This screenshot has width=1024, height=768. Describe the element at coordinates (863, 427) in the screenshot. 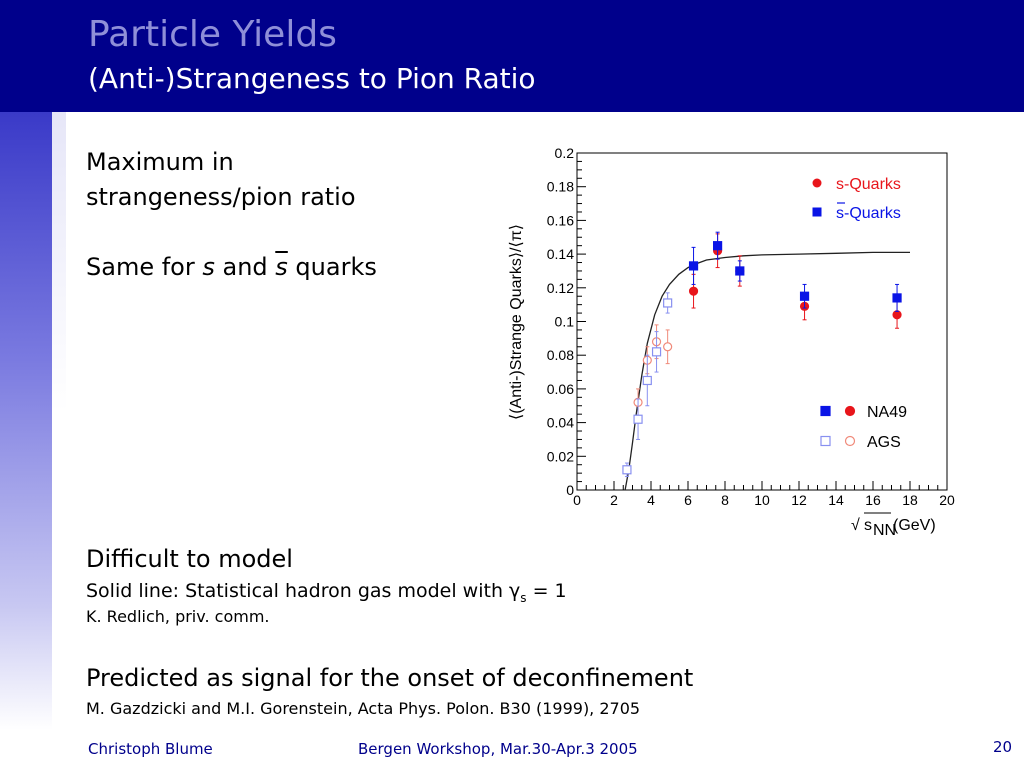

I see `legend-experiment: NA49 AGS` at that location.